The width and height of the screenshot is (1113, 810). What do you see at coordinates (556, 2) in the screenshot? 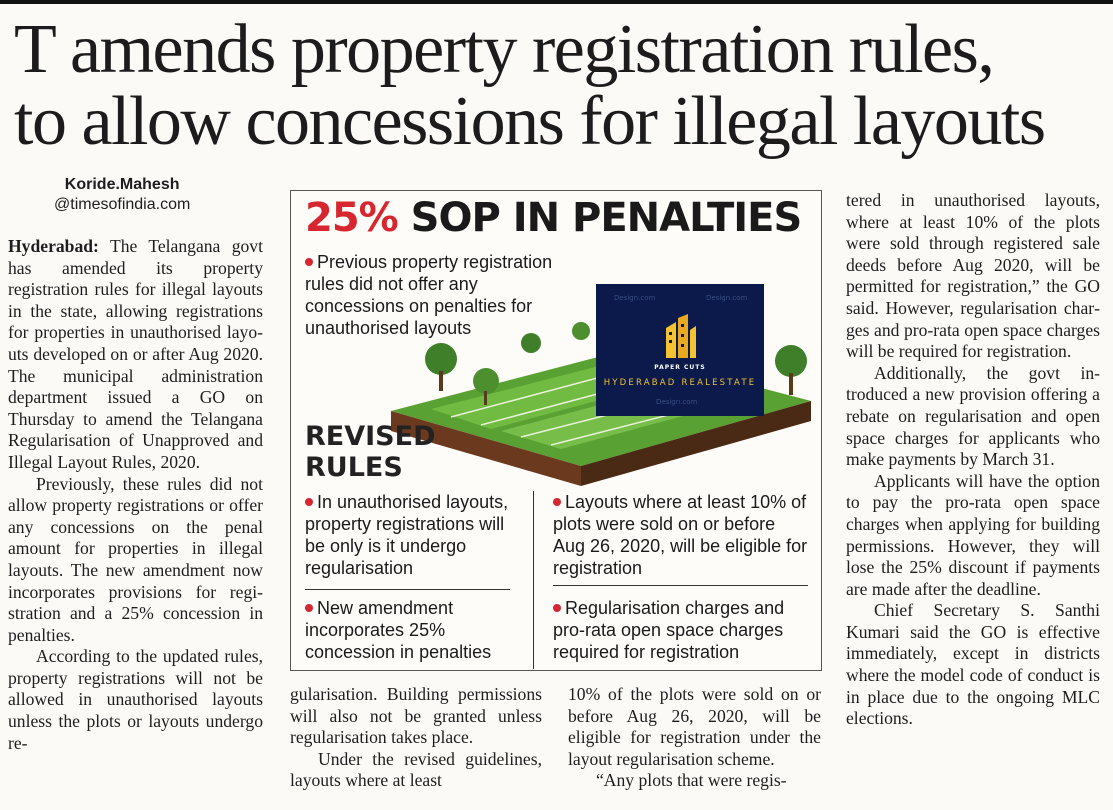
I see `top-rule` at bounding box center [556, 2].